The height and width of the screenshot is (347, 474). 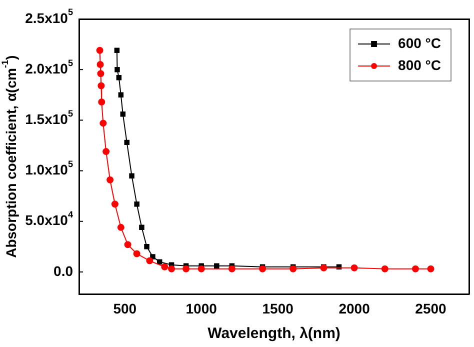 What do you see at coordinates (354, 308) in the screenshot?
I see `x-tick-label: 2000` at bounding box center [354, 308].